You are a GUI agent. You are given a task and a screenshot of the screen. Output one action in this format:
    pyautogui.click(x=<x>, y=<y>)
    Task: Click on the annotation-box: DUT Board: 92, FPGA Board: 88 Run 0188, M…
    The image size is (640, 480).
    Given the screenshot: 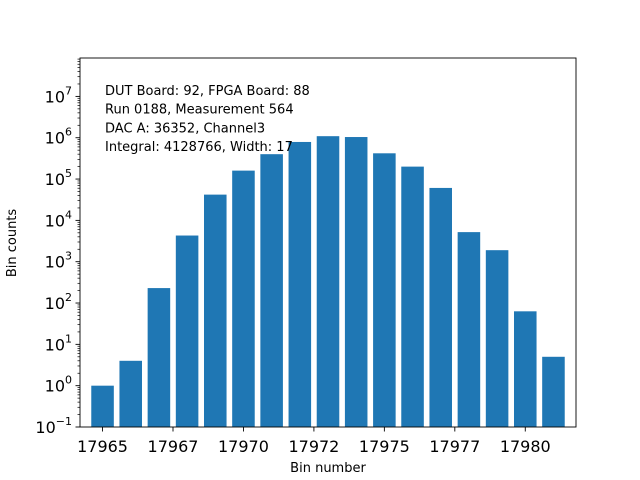 What is the action you would take?
    pyautogui.click(x=207, y=119)
    